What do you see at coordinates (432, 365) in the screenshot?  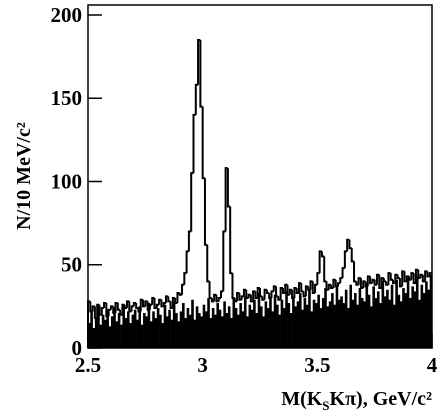 I see `x-tick-label: 4` at bounding box center [432, 365].